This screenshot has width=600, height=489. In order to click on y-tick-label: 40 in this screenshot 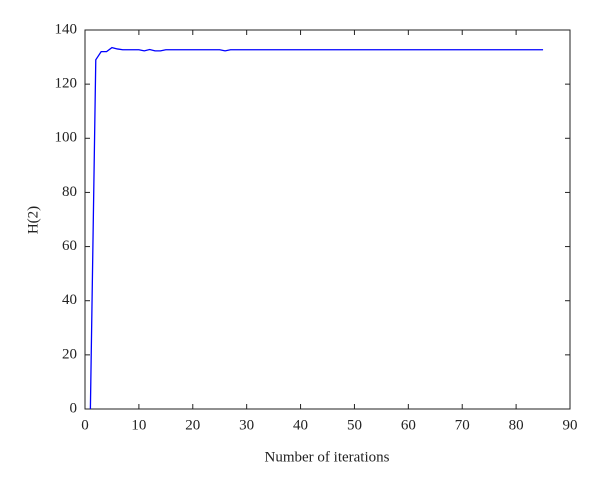, I will do `click(69, 300)`.